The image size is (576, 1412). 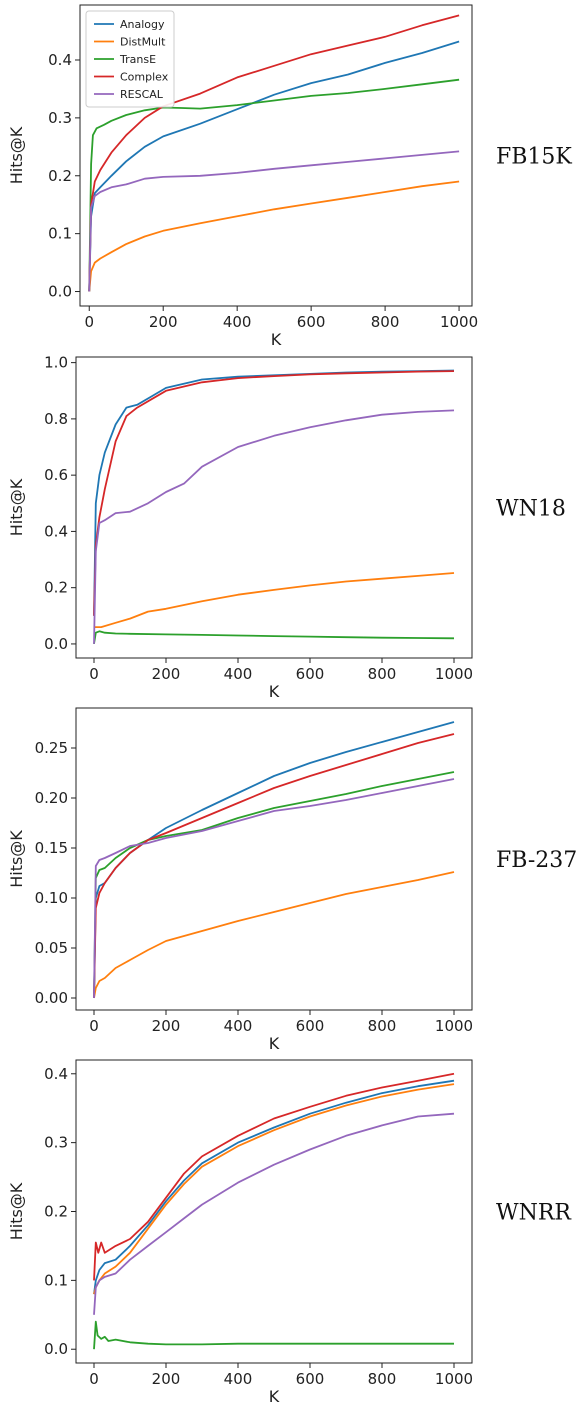 I want to click on y-tick-label: 0.6, so click(x=56, y=475).